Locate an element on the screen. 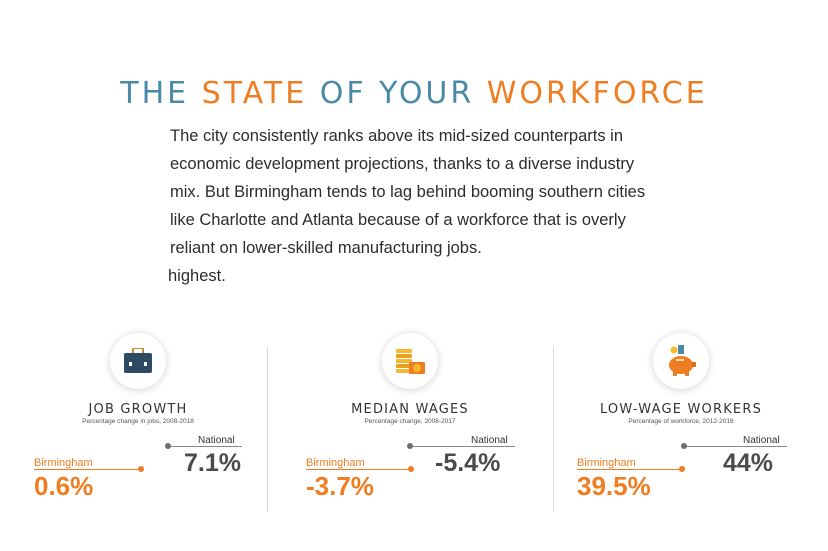 The height and width of the screenshot is (551, 828). stat-subtitle: Percentage of workforce, 2012-2016 is located at coordinates (681, 421).